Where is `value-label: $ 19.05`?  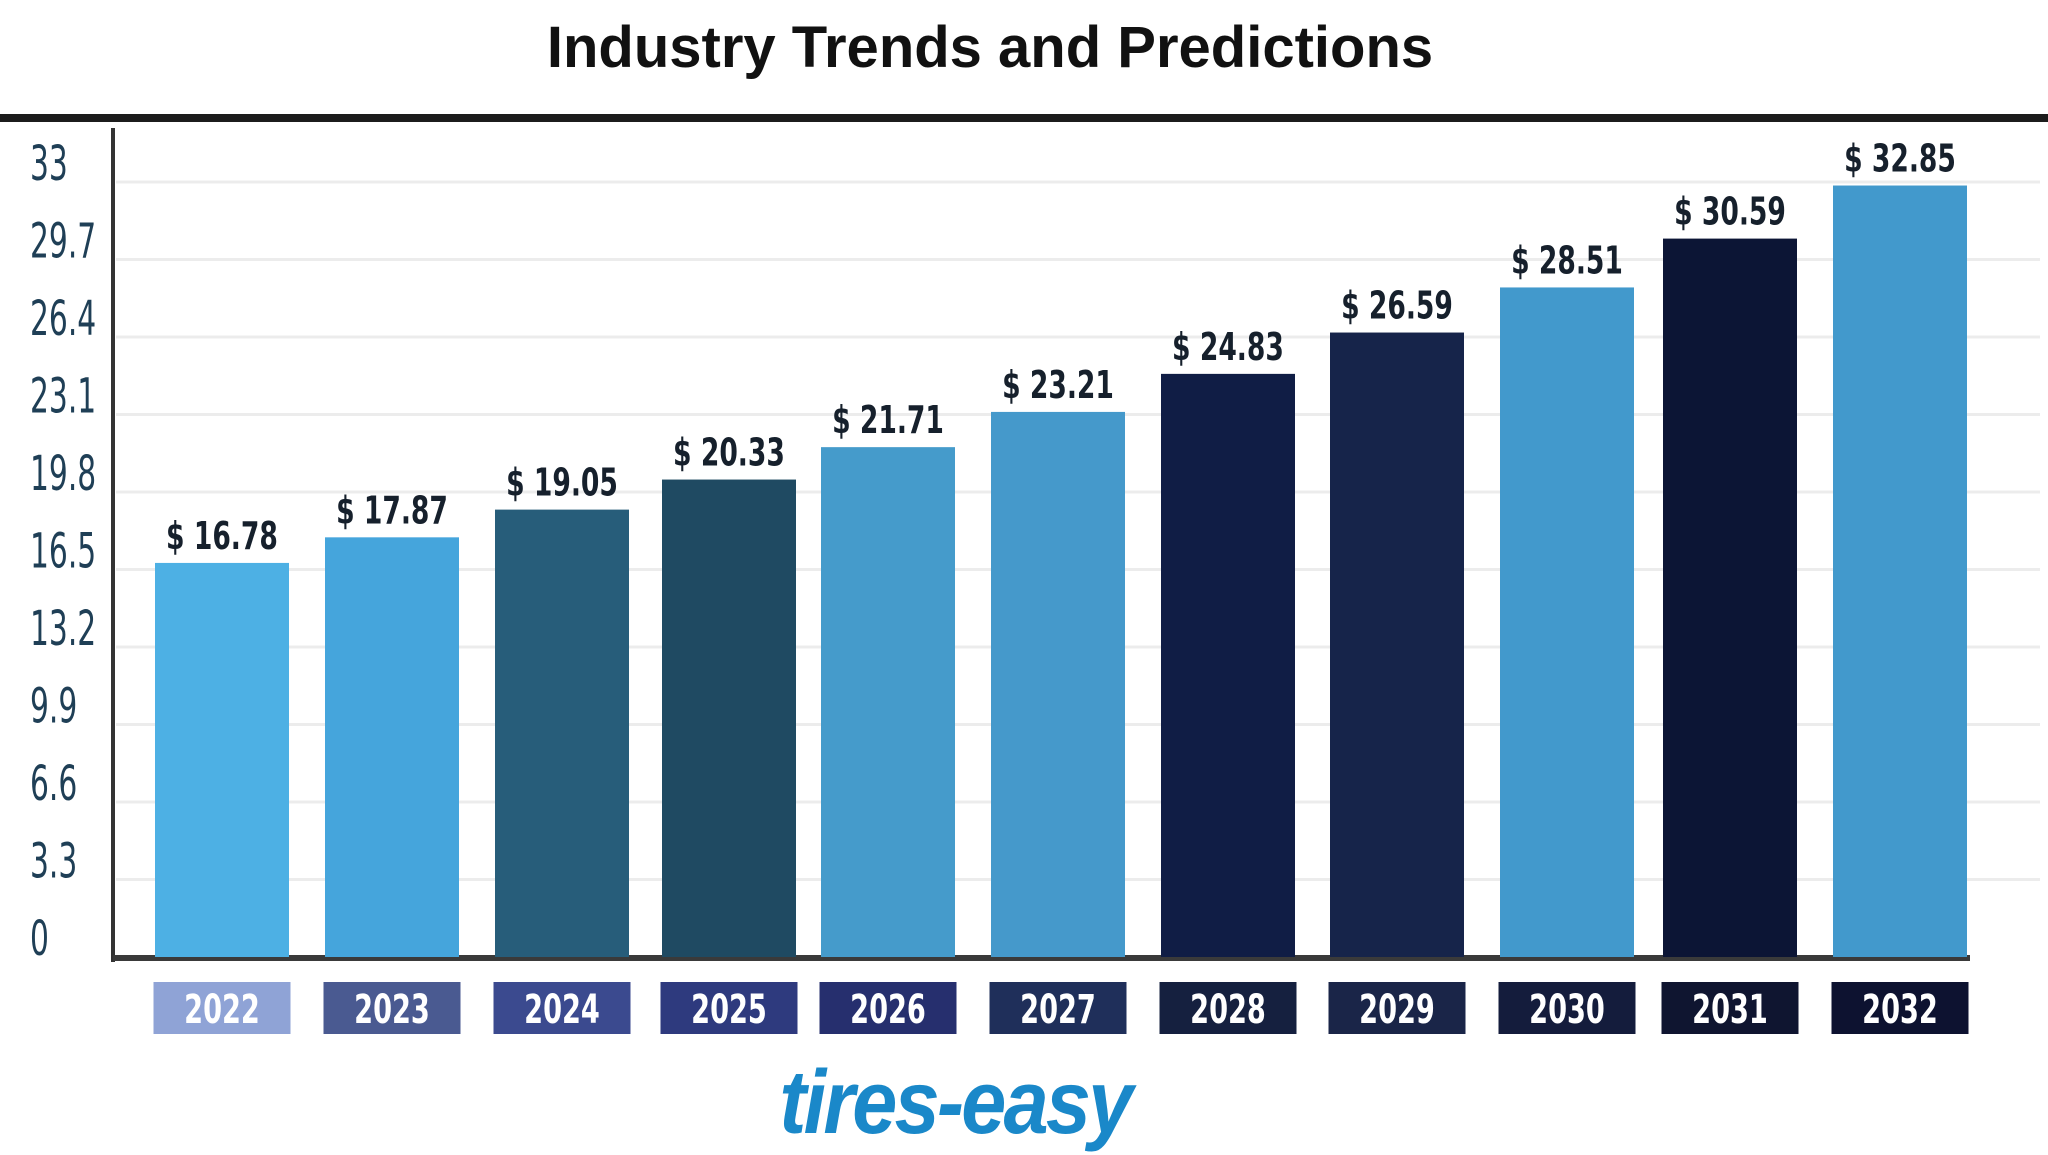 value-label: $ 19.05 is located at coordinates (562, 483).